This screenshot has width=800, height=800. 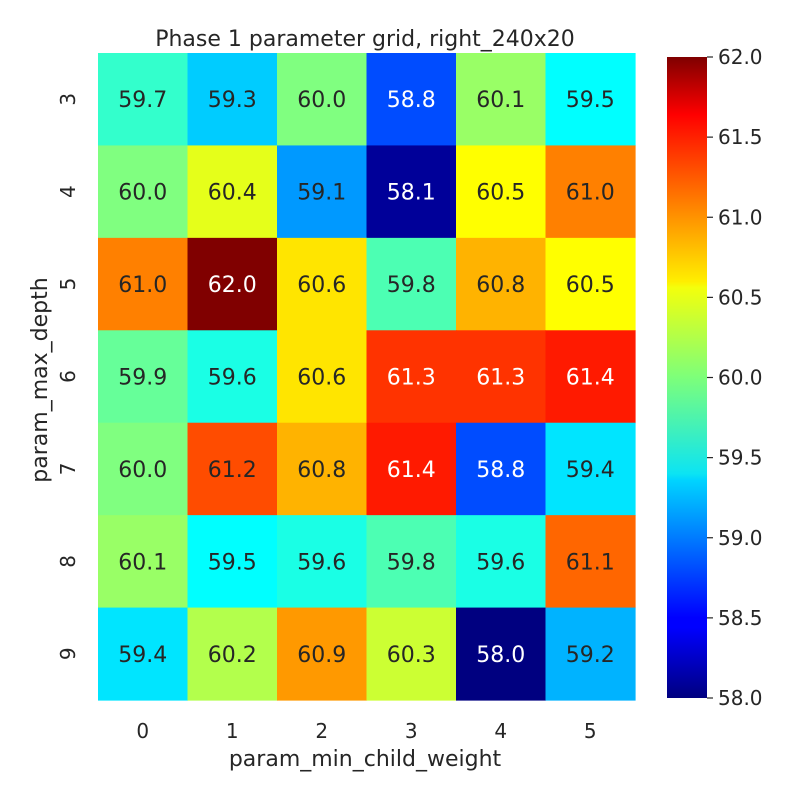 I want to click on x-tick-label: 0, so click(x=142, y=731).